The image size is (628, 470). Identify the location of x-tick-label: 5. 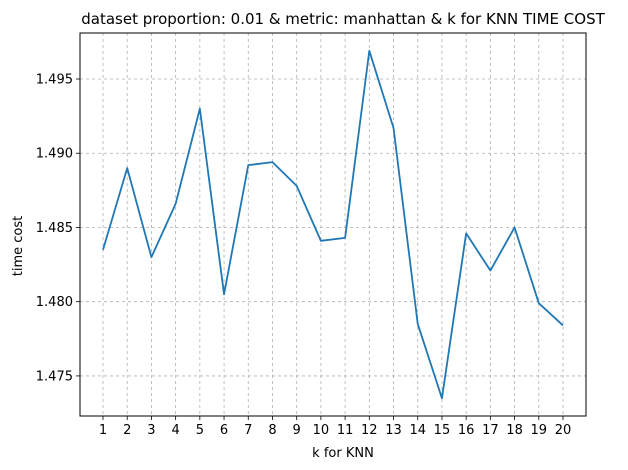
(200, 430).